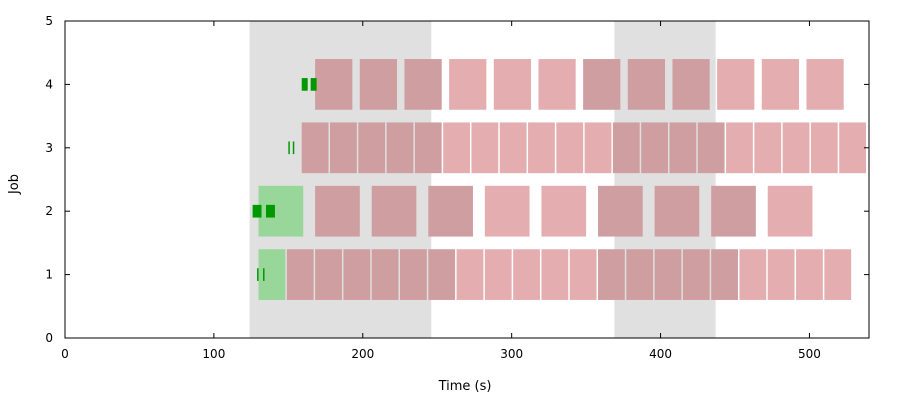  Describe the element at coordinates (49, 338) in the screenshot. I see `y-tick-label: 0` at that location.